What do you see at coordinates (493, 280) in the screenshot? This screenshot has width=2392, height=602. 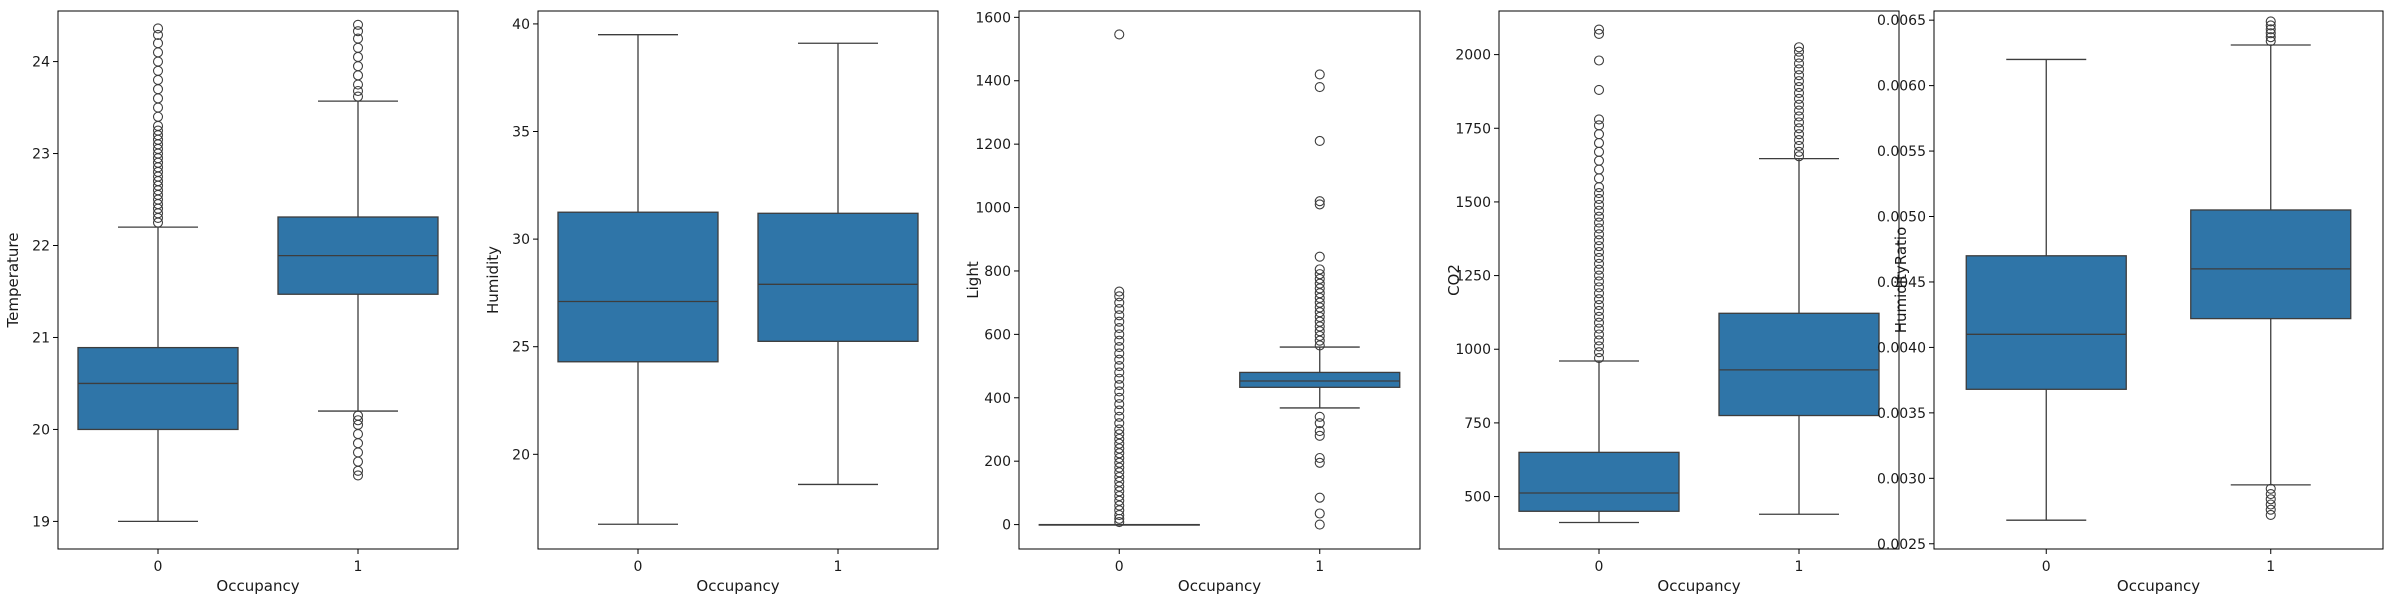 I see `y-axis-label: Humidity` at bounding box center [493, 280].